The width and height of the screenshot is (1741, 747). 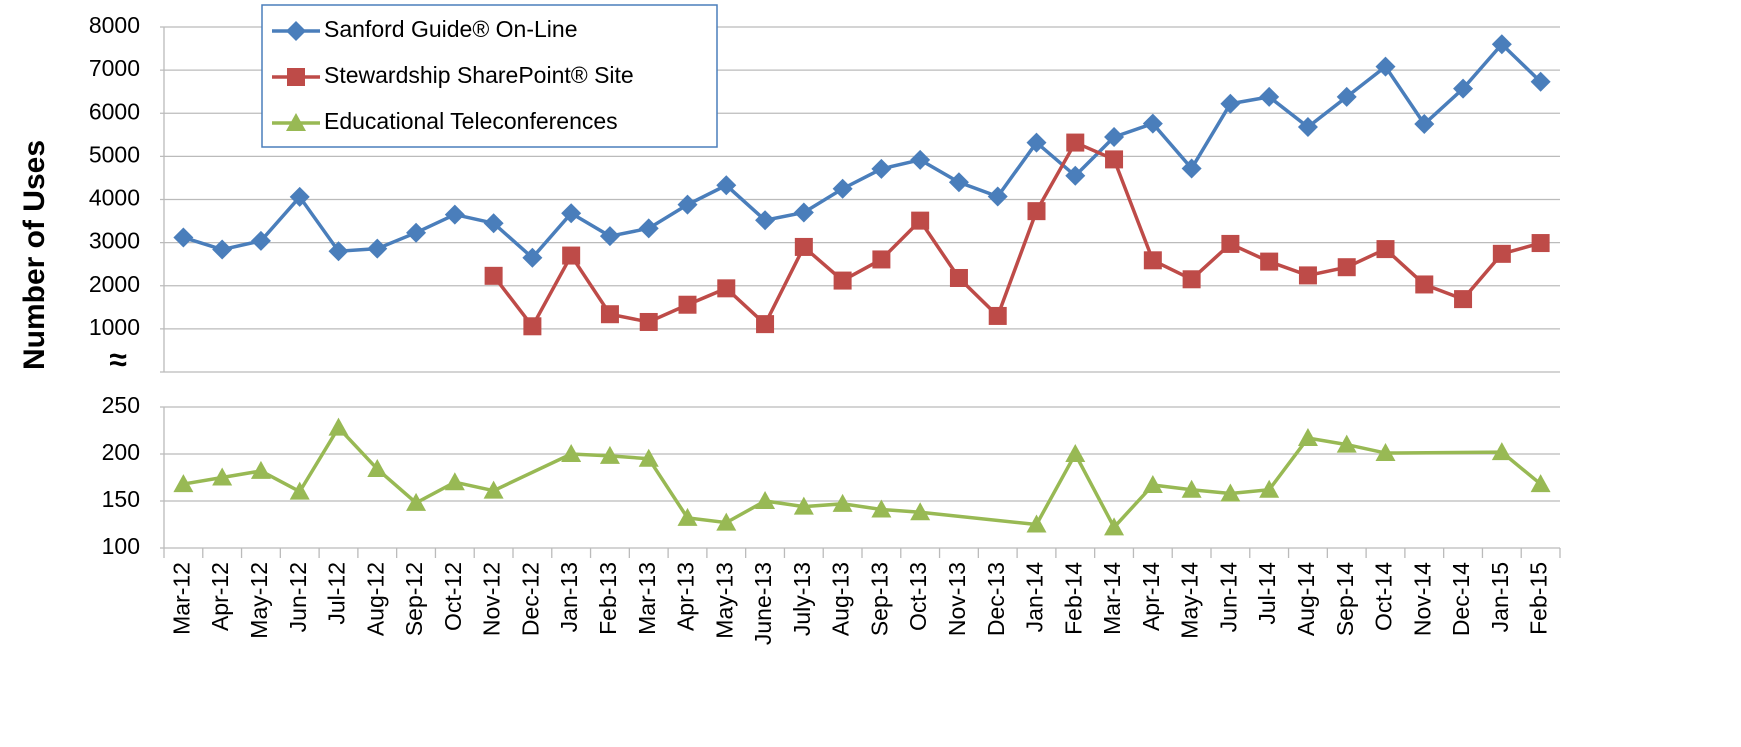 I want to click on x-tick-label: Jun-12, so click(x=298, y=597).